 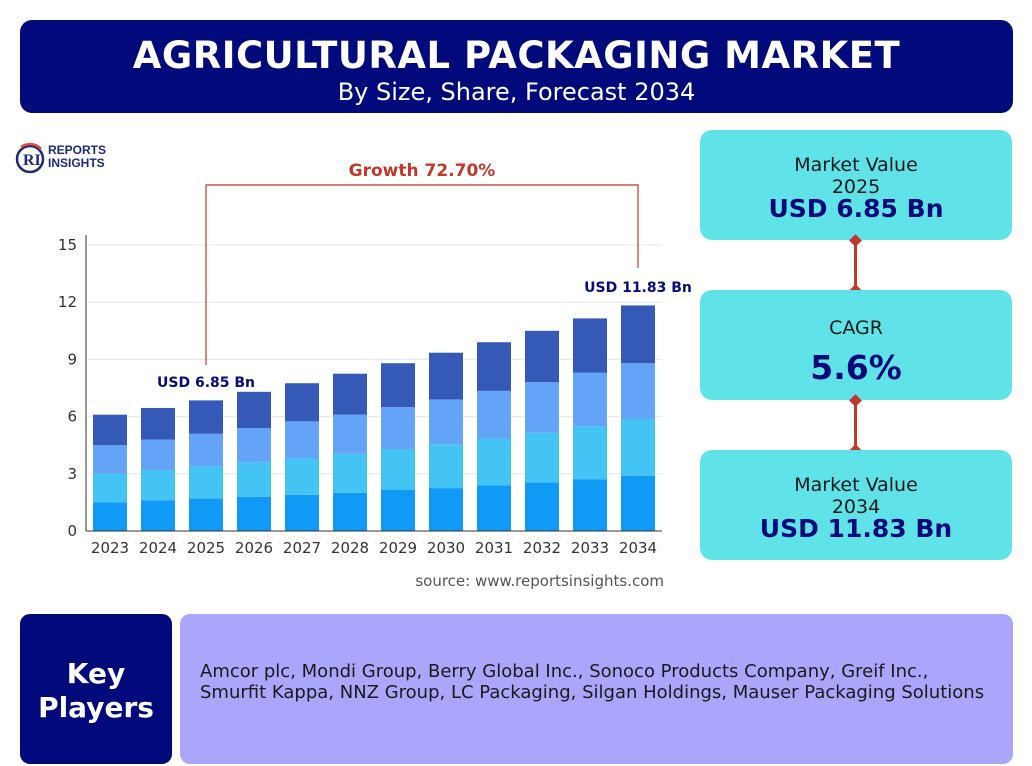 What do you see at coordinates (590, 345) in the screenshot?
I see `bar-segment-2033-s4` at bounding box center [590, 345].